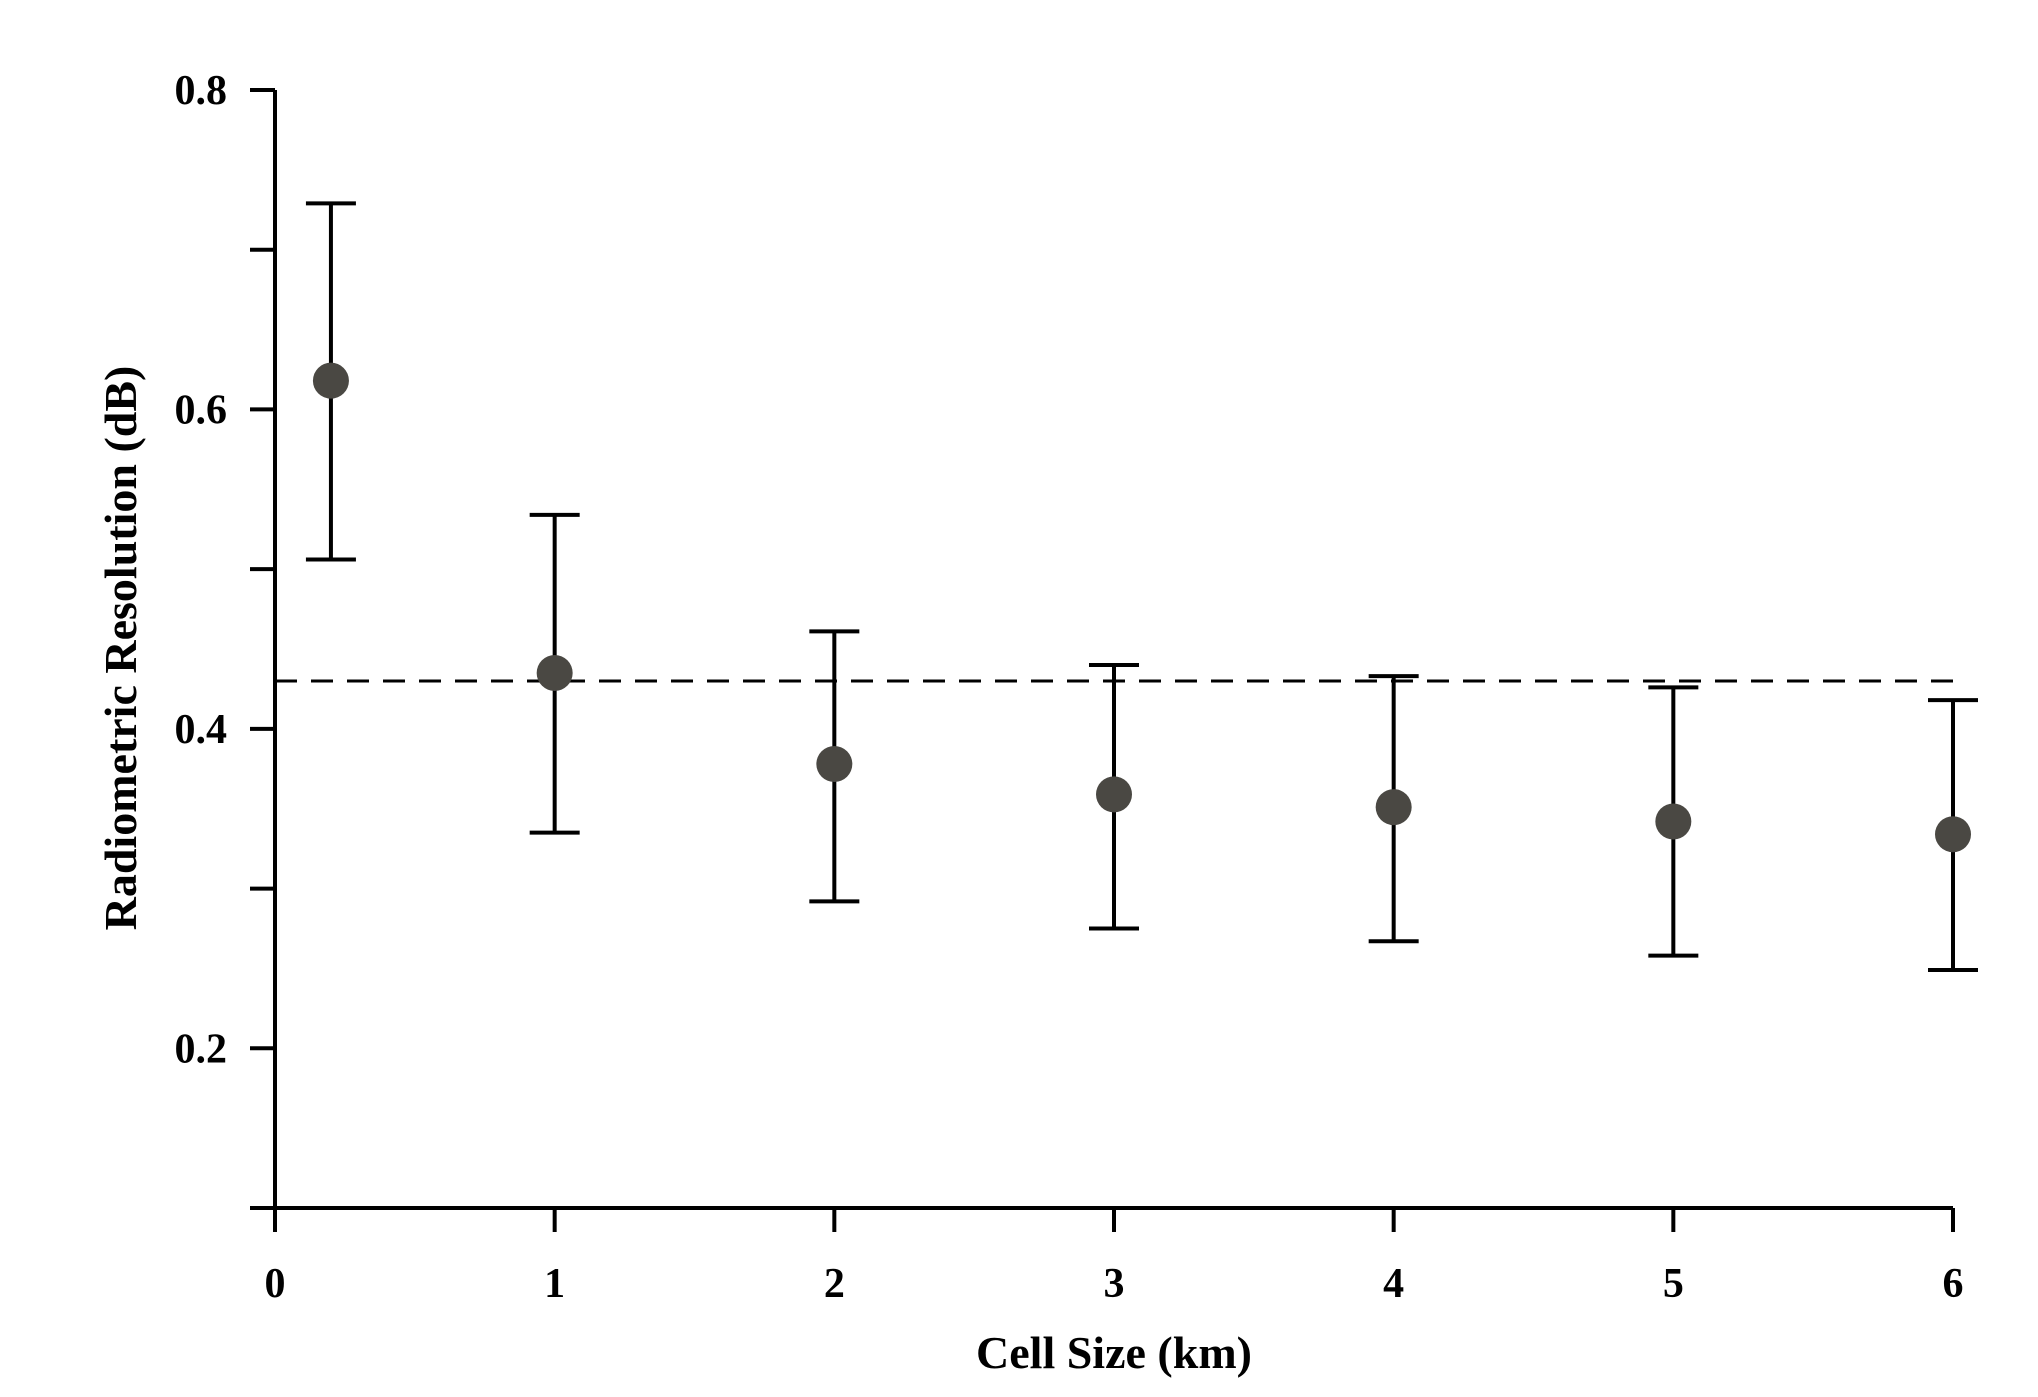  Describe the element at coordinates (554, 1284) in the screenshot. I see `x-tick-label: 1` at that location.